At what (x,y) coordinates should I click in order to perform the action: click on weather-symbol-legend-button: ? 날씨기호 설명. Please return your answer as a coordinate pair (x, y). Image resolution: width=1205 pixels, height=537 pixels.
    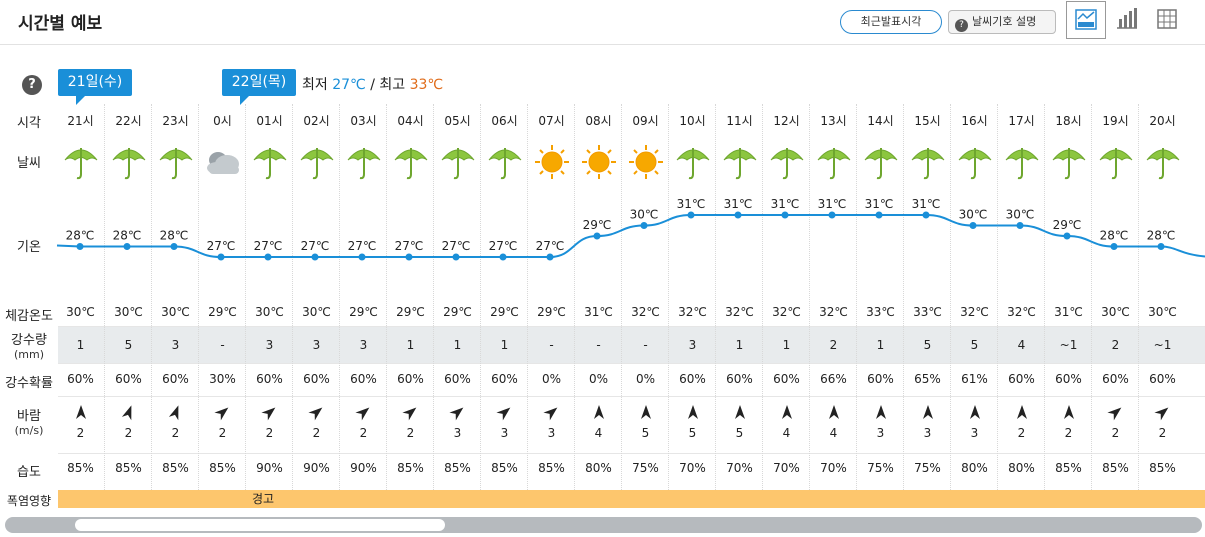
    Looking at the image, I should click on (1002, 22).